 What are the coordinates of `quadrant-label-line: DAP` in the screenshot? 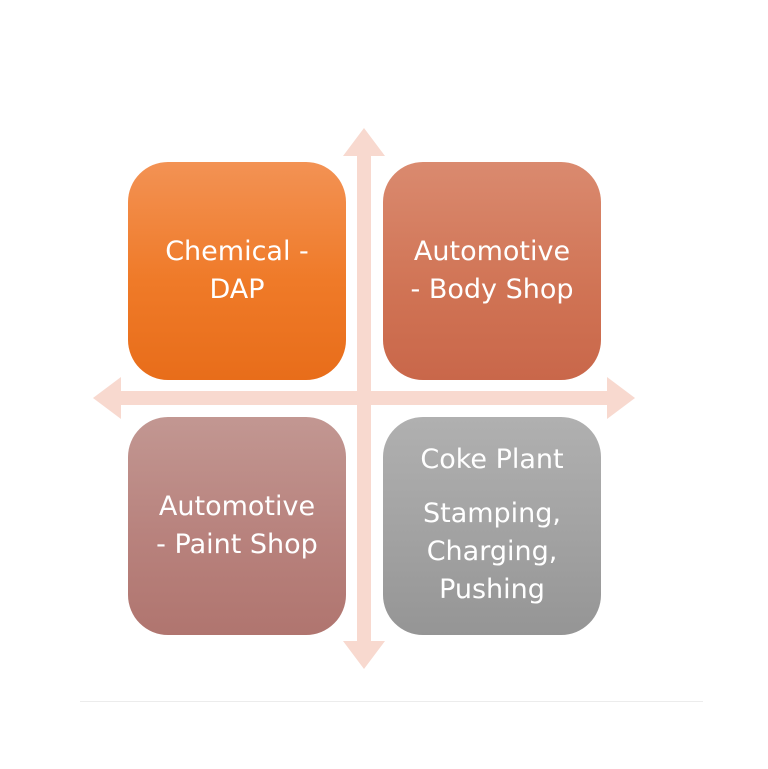 It's located at (237, 289).